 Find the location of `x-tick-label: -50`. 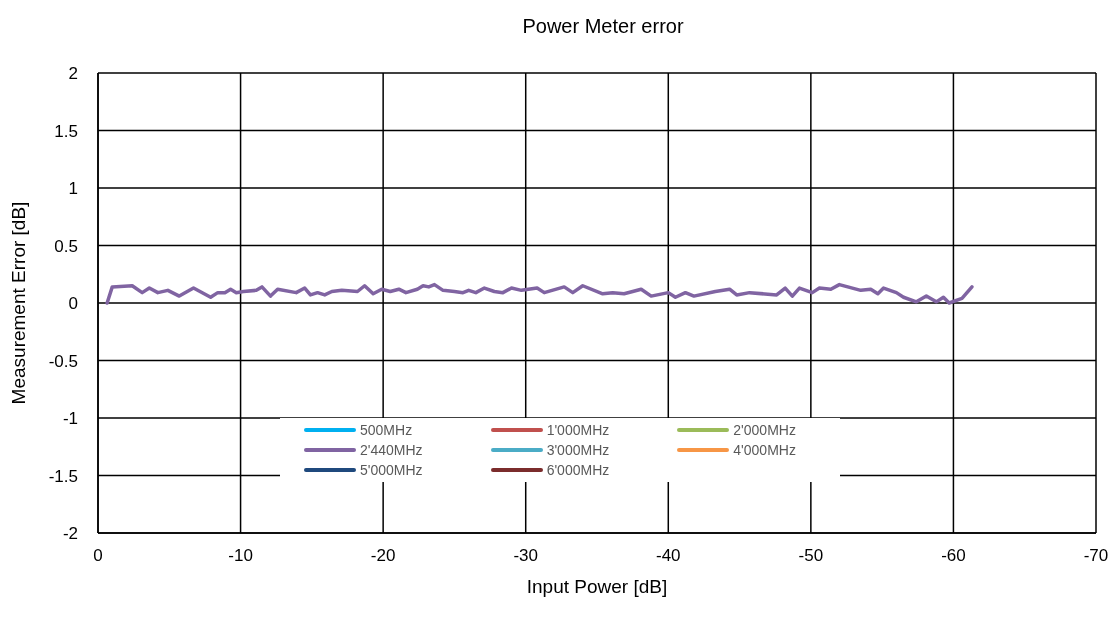

x-tick-label: -50 is located at coordinates (811, 556).